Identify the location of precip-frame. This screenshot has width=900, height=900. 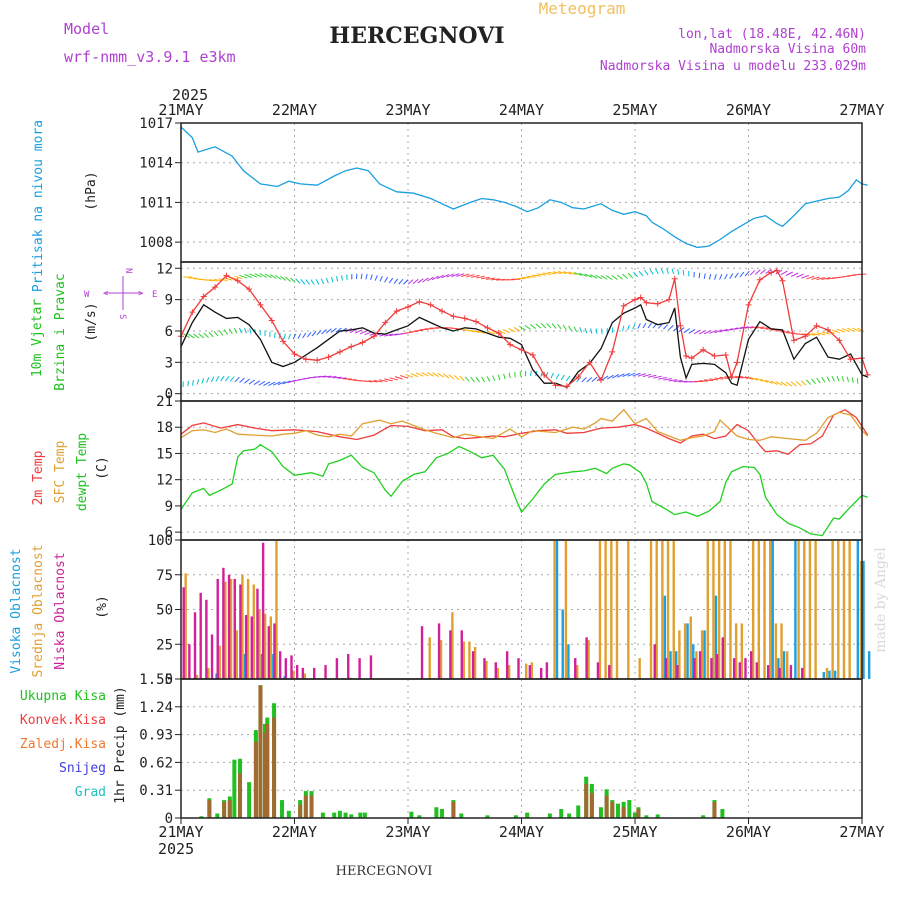
(521, 748).